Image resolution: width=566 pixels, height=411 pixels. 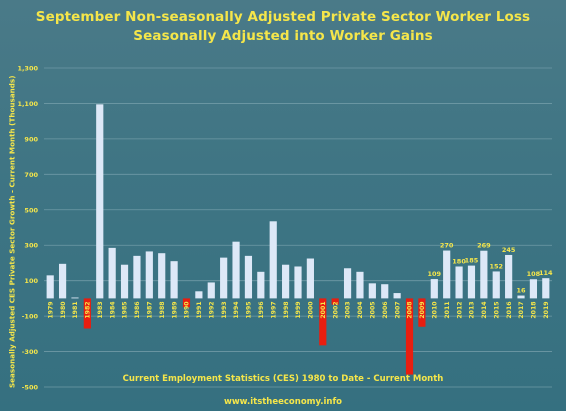 What do you see at coordinates (385, 291) in the screenshot?
I see `bar-2006` at bounding box center [385, 291].